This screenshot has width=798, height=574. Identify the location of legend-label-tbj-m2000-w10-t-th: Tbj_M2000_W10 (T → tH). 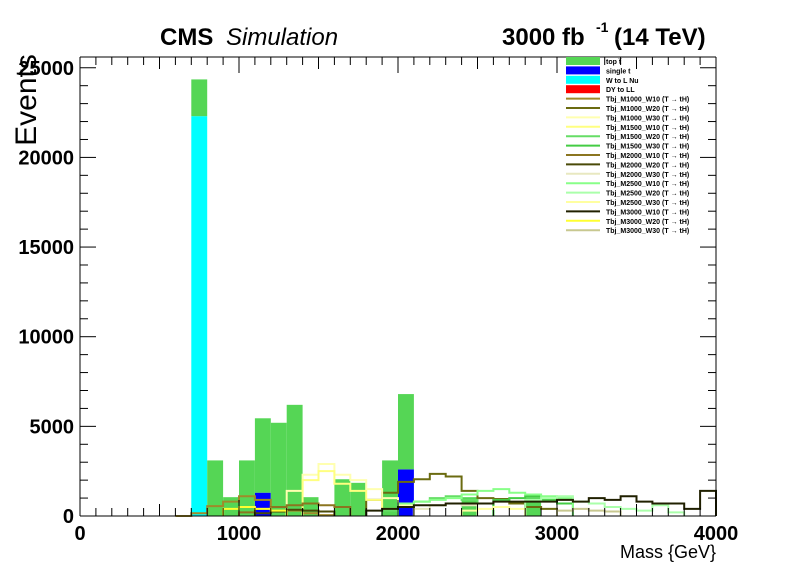
(647, 156).